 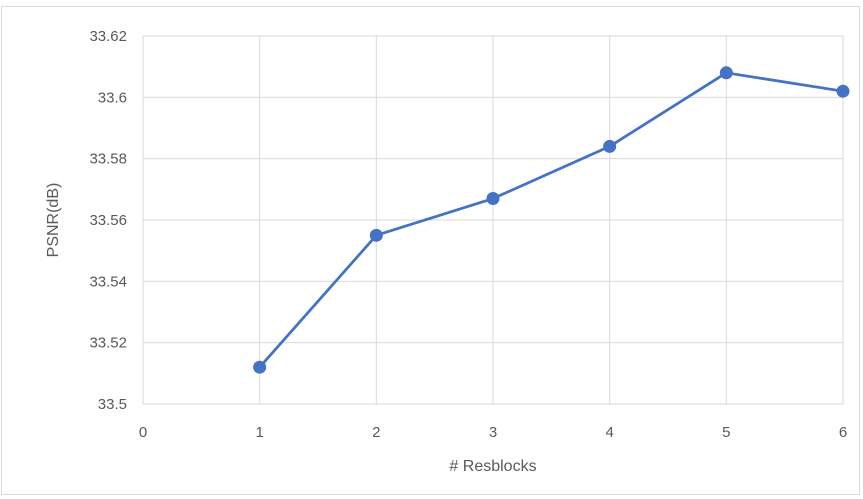 I want to click on x-tick-label: 0, so click(x=143, y=432).